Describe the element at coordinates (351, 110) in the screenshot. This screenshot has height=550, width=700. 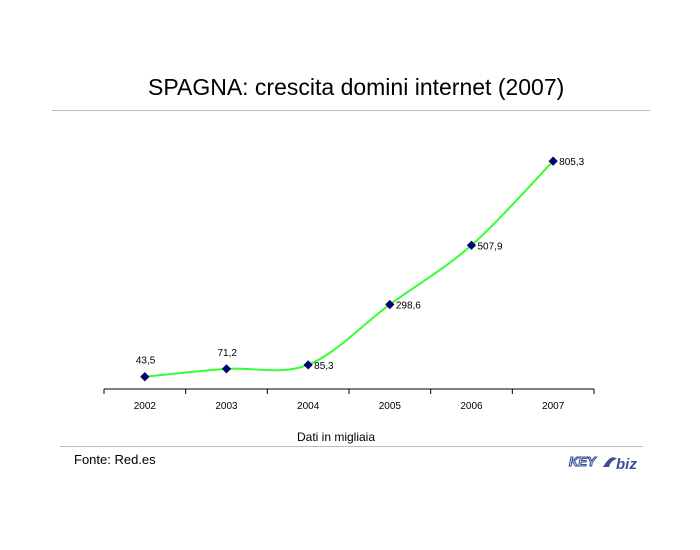
I see `title-divider` at that location.